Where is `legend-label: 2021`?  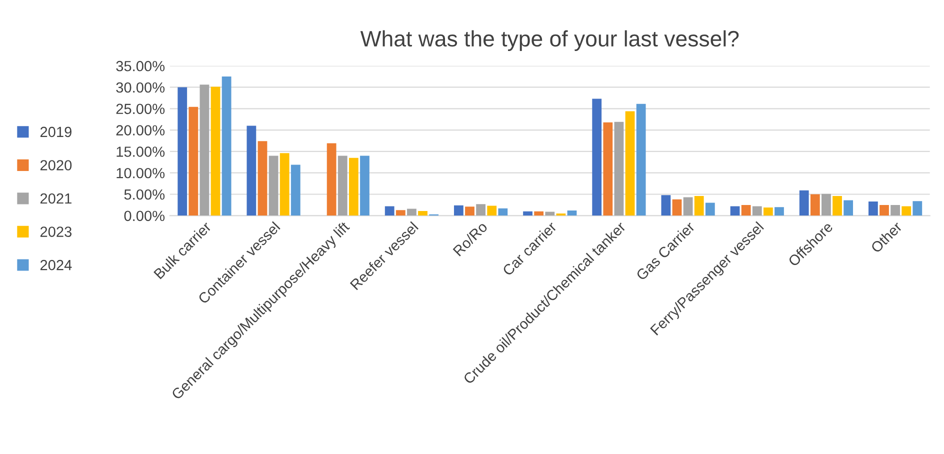
legend-label: 2021 is located at coordinates (56, 198).